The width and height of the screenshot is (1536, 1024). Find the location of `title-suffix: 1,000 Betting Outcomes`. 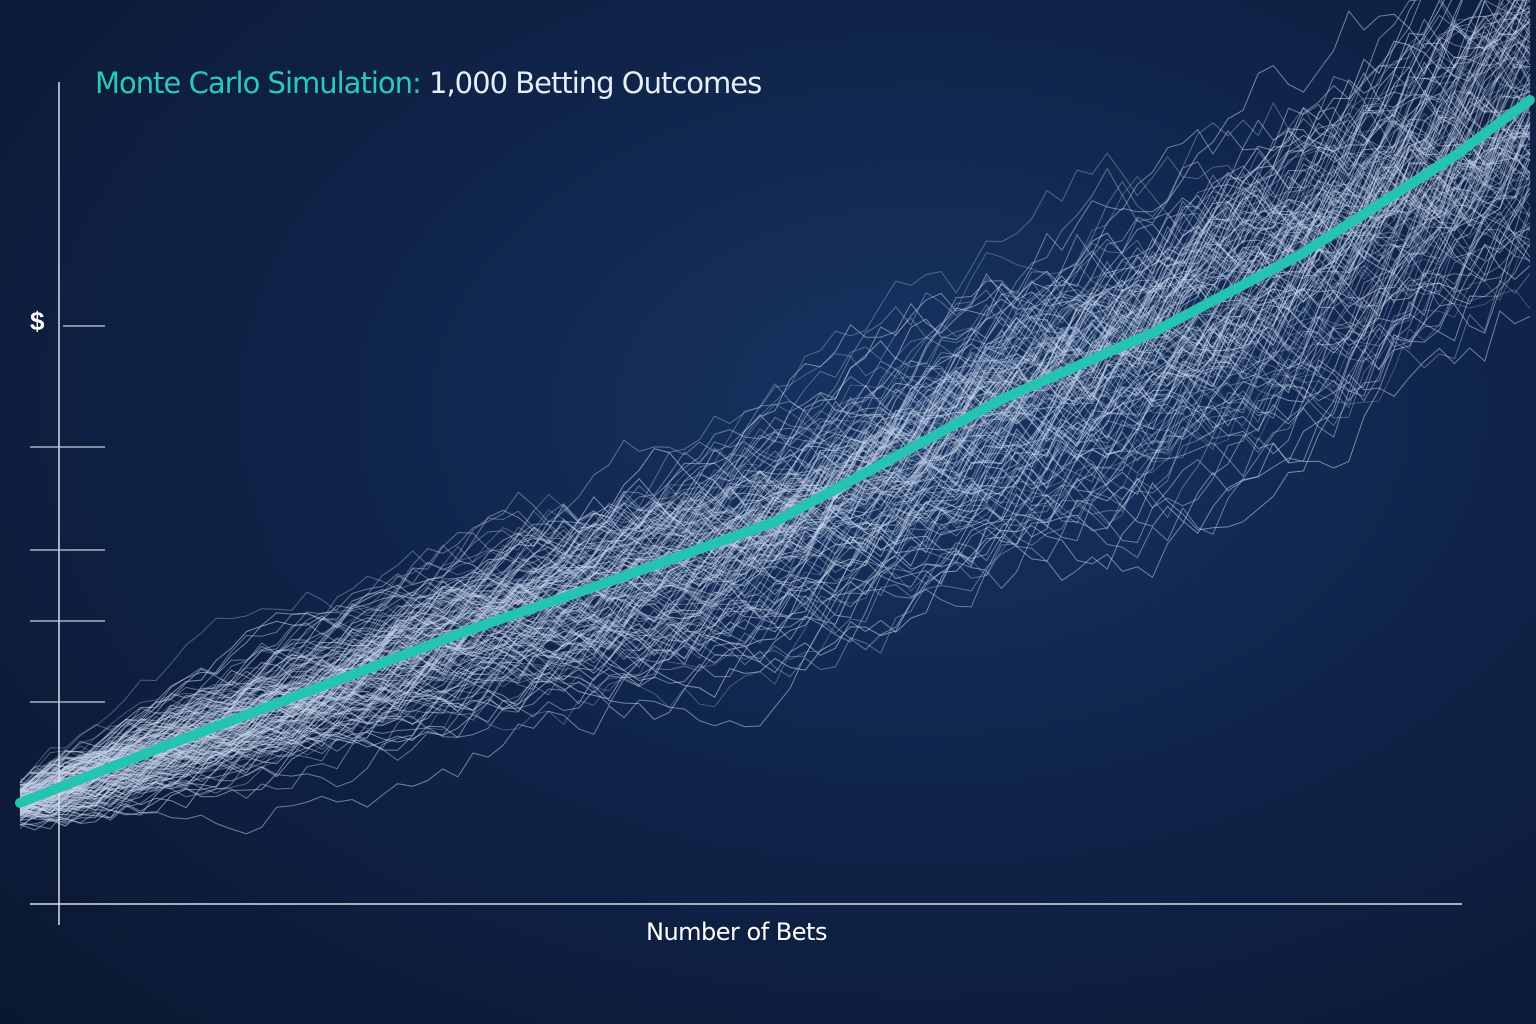

title-suffix: 1,000 Betting Outcomes is located at coordinates (595, 83).